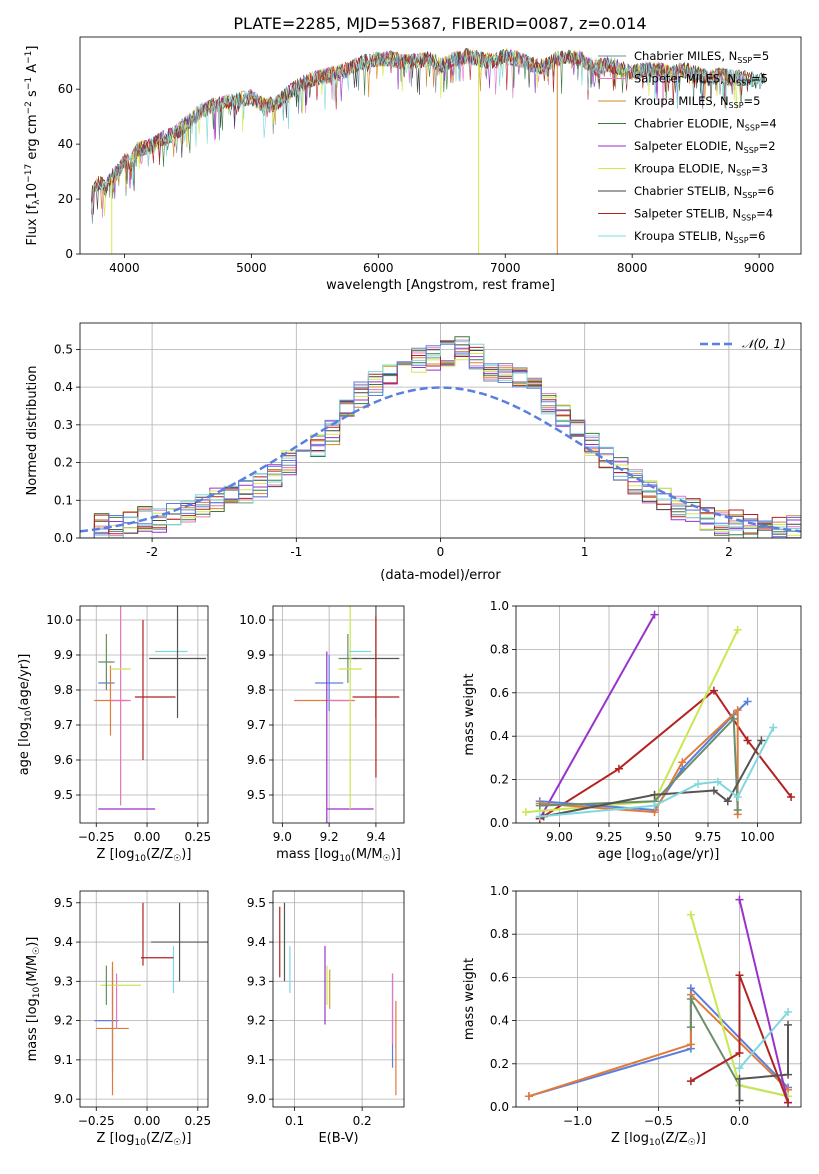  I want to click on y-tick-label: 0.2, so click(63, 463).